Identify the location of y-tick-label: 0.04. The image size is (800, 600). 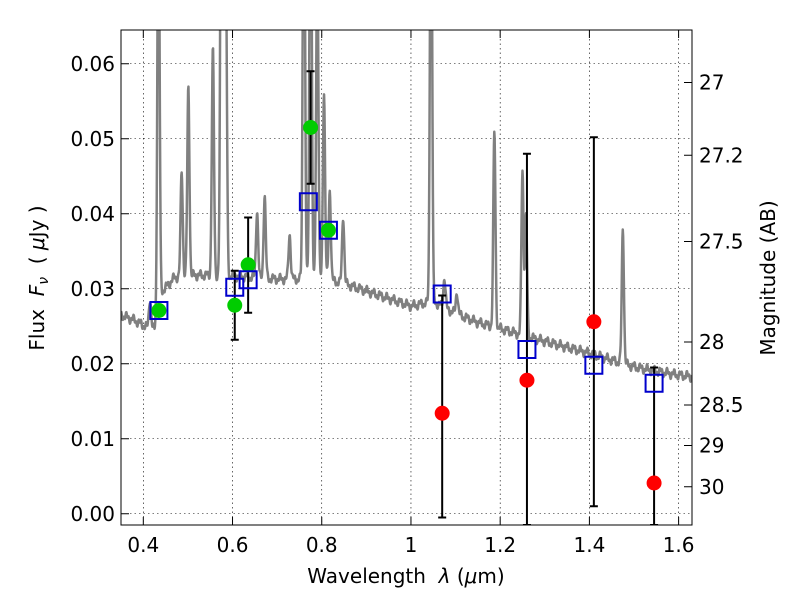
(92, 214).